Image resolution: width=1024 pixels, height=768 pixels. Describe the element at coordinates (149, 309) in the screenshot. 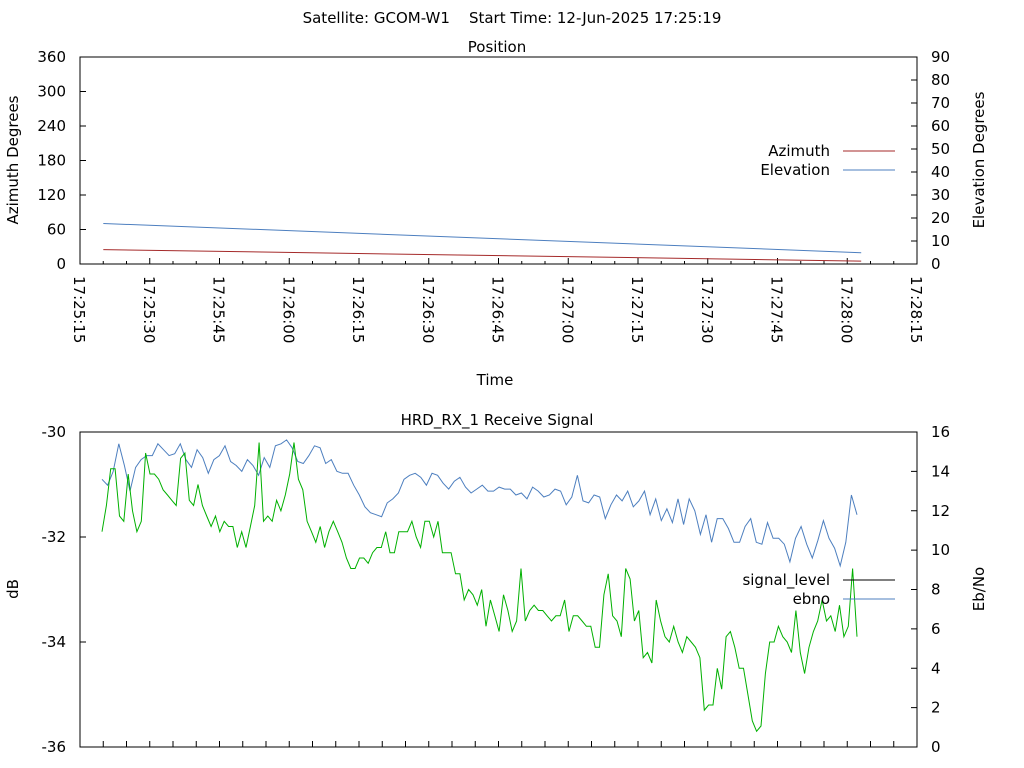

I see `tick-label: 17:25:30` at that location.